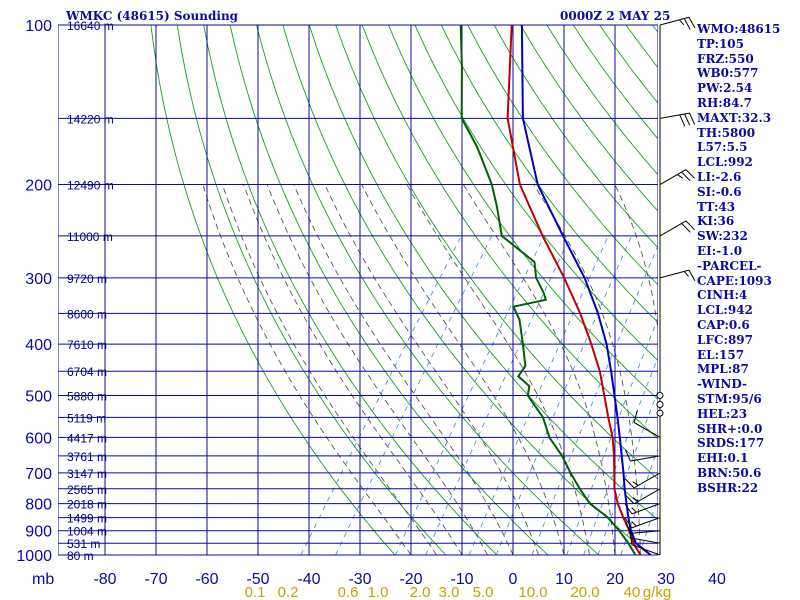 This screenshot has width=800, height=600. Describe the element at coordinates (87, 457) in the screenshot. I see `height-label: 3761 m` at that location.